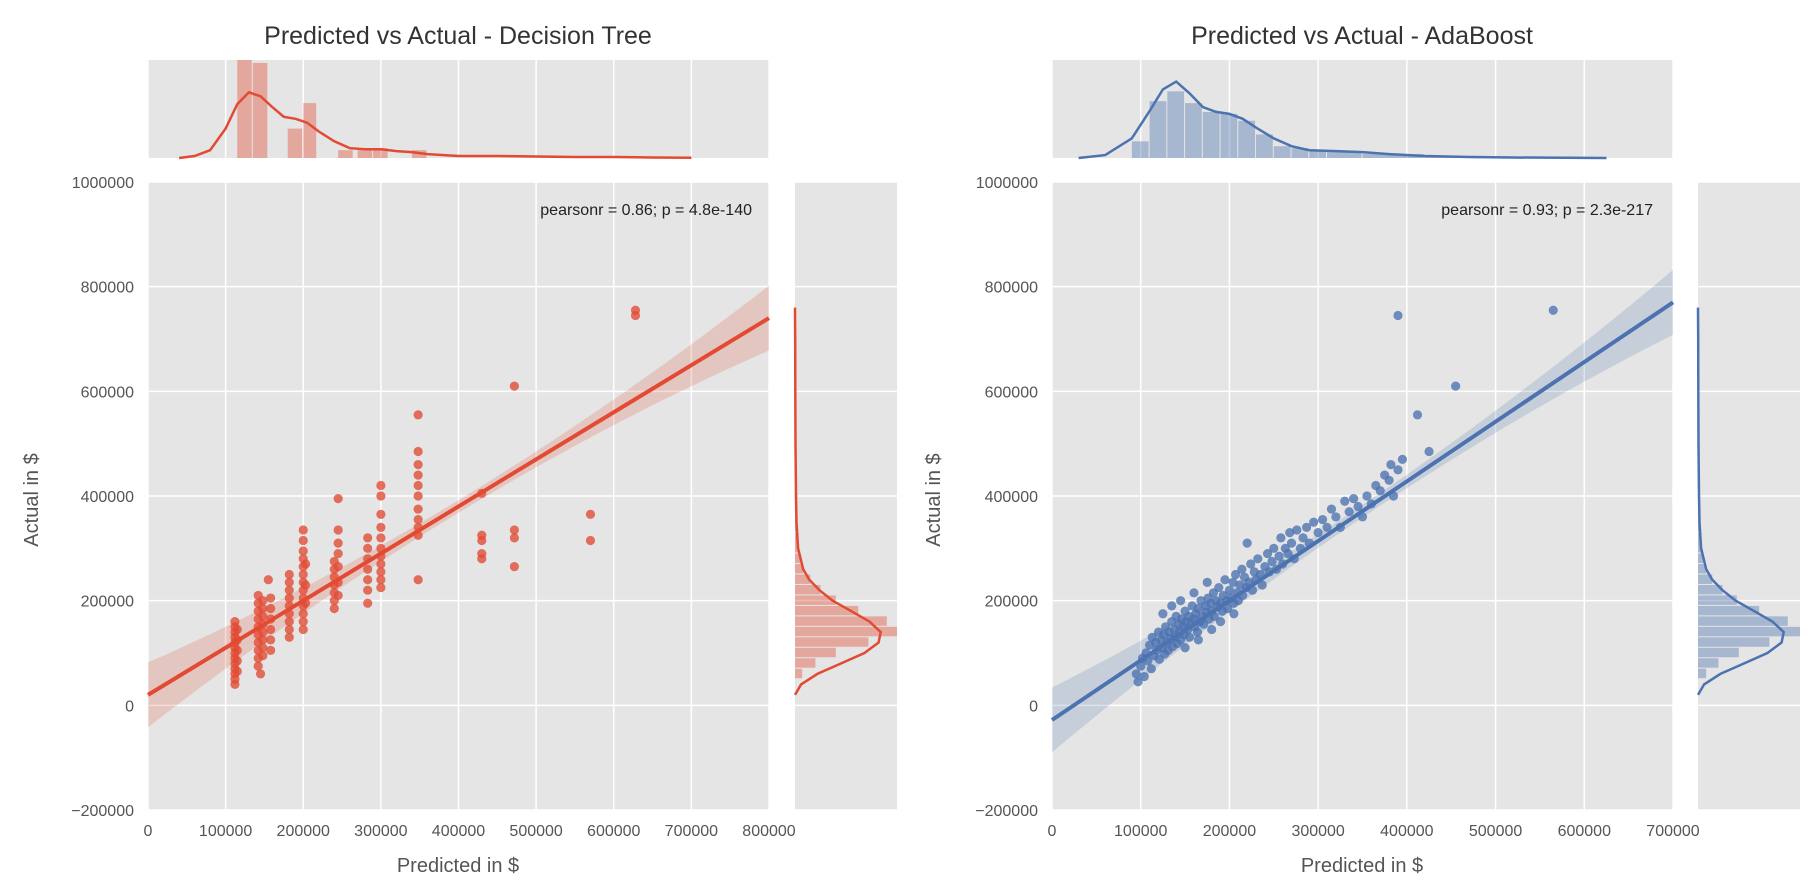  I want to click on x-tick-label: 500000, so click(1495, 831).